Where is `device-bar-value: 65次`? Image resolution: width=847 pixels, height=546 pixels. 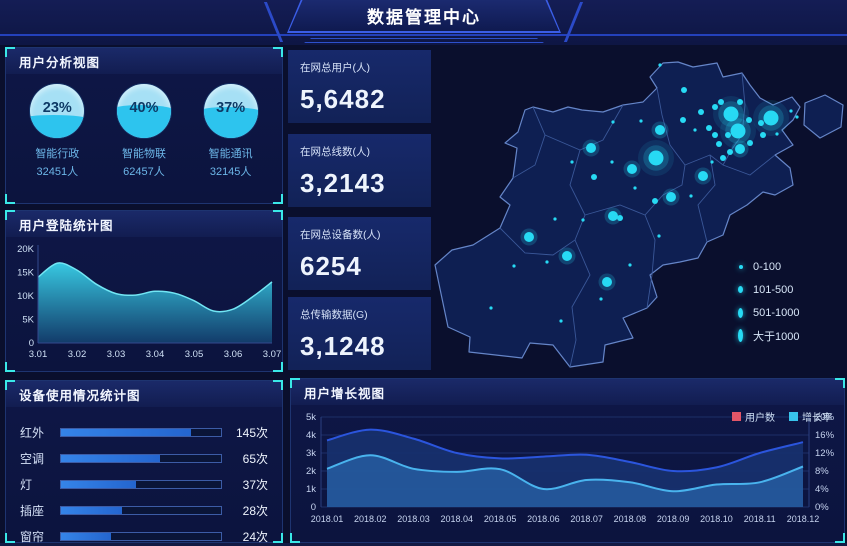
device-bar-value: 65次 is located at coordinates (255, 458).